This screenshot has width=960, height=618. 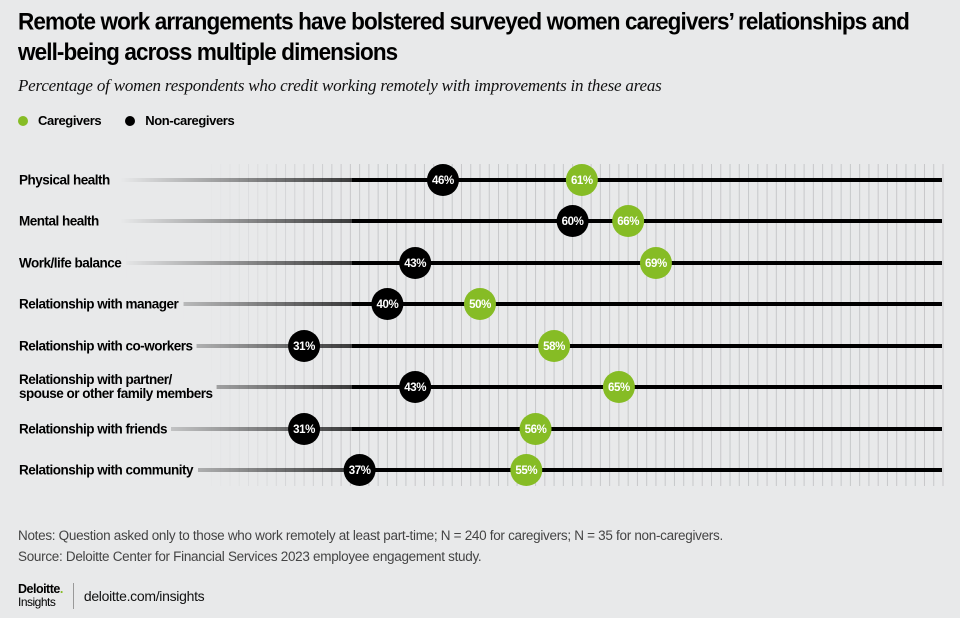 What do you see at coordinates (116, 393) in the screenshot?
I see `row-label-line: spouse or other family members` at bounding box center [116, 393].